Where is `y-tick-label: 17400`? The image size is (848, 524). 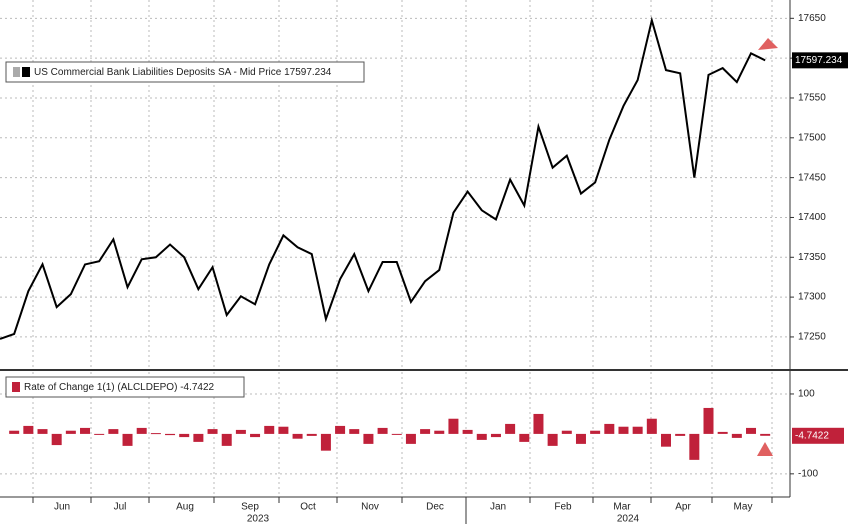 y-tick-label: 17400 is located at coordinates (812, 217).